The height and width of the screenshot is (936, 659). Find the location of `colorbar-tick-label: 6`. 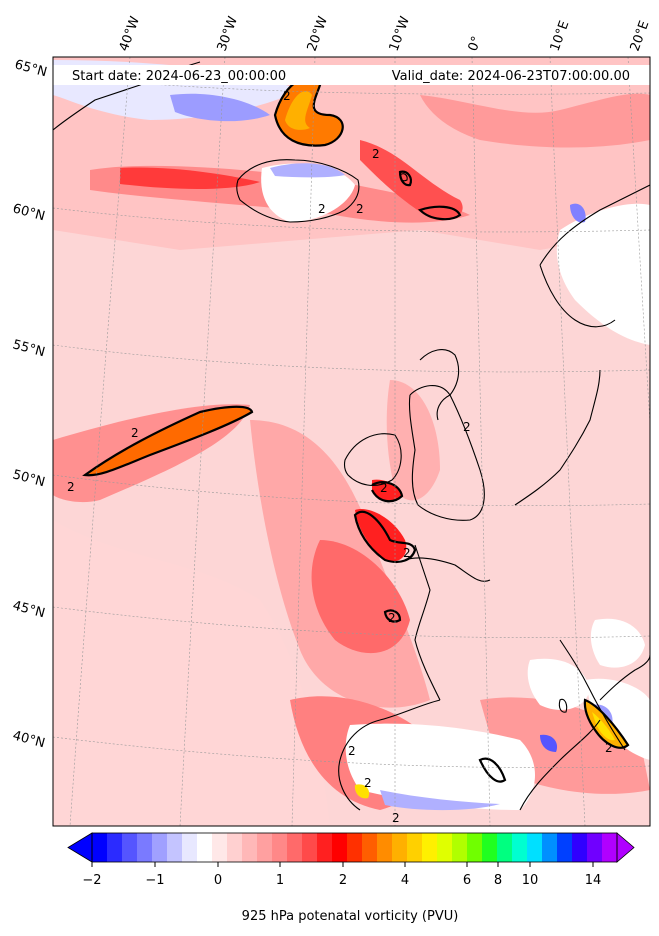

colorbar-tick-label: 6 is located at coordinates (467, 880).